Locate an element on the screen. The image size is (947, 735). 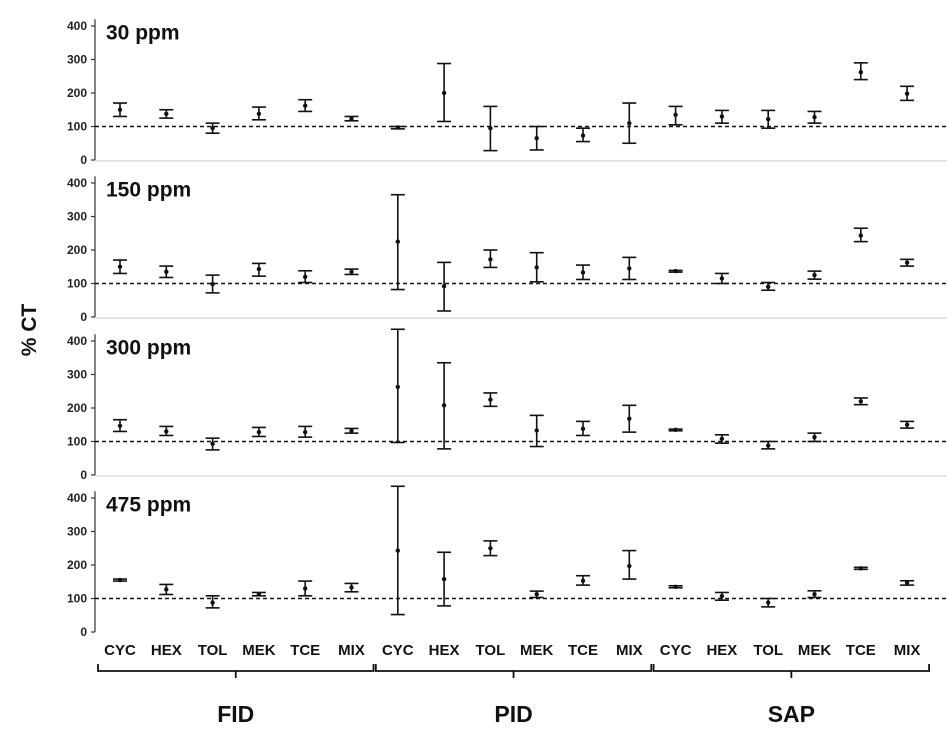
x-tick-label: TCE is located at coordinates (583, 650).